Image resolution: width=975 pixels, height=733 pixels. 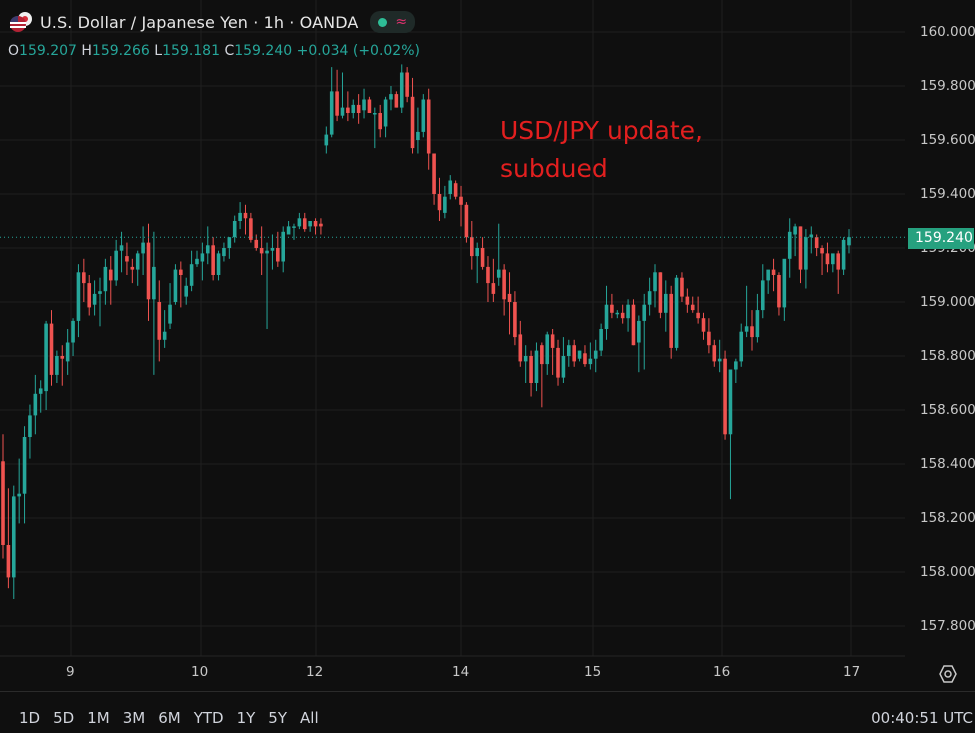 What do you see at coordinates (64, 718) in the screenshot?
I see `range-5d-button: 5D` at bounding box center [64, 718].